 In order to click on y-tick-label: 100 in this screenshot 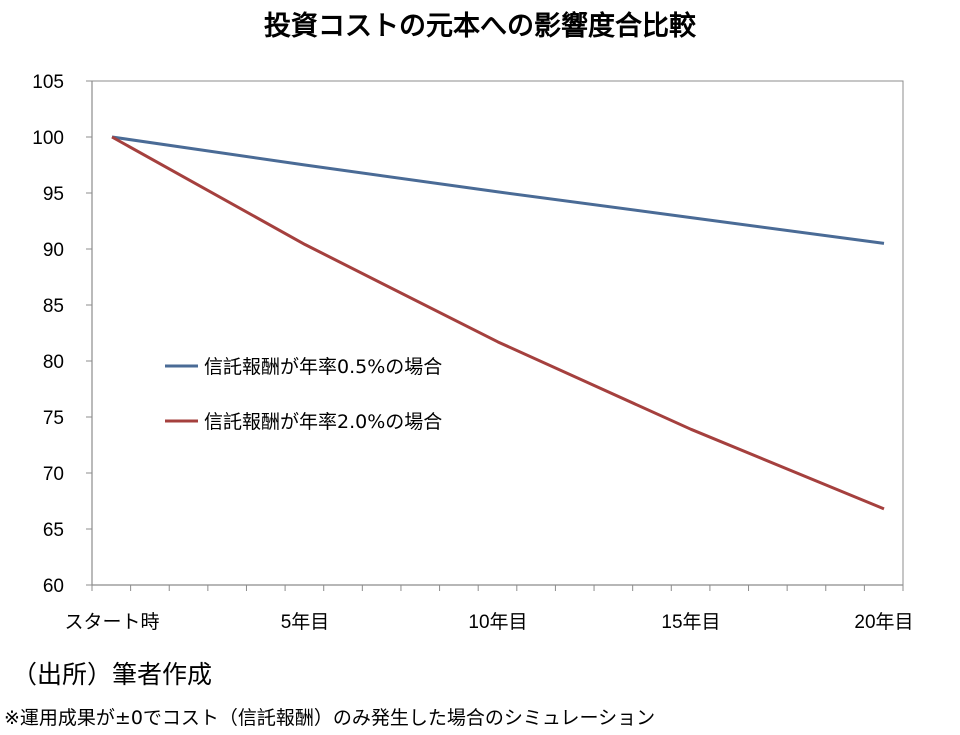, I will do `click(48, 138)`.